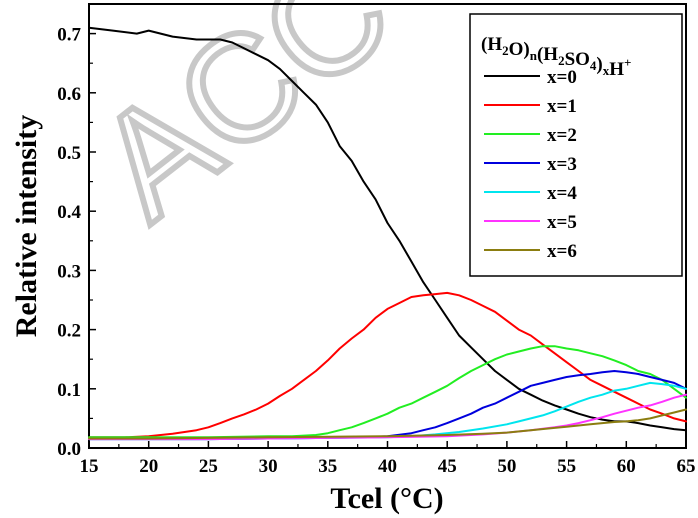 Image resolution: width=698 pixels, height=518 pixels. Describe the element at coordinates (148, 466) in the screenshot. I see `x-tick-label: 20` at that location.